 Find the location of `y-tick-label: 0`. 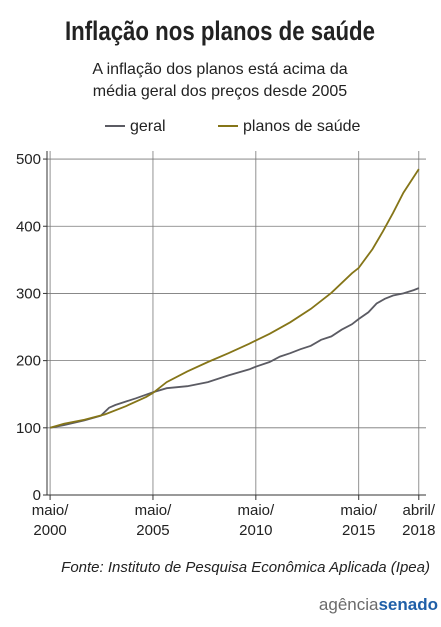

y-tick-label: 0 is located at coordinates (37, 495).